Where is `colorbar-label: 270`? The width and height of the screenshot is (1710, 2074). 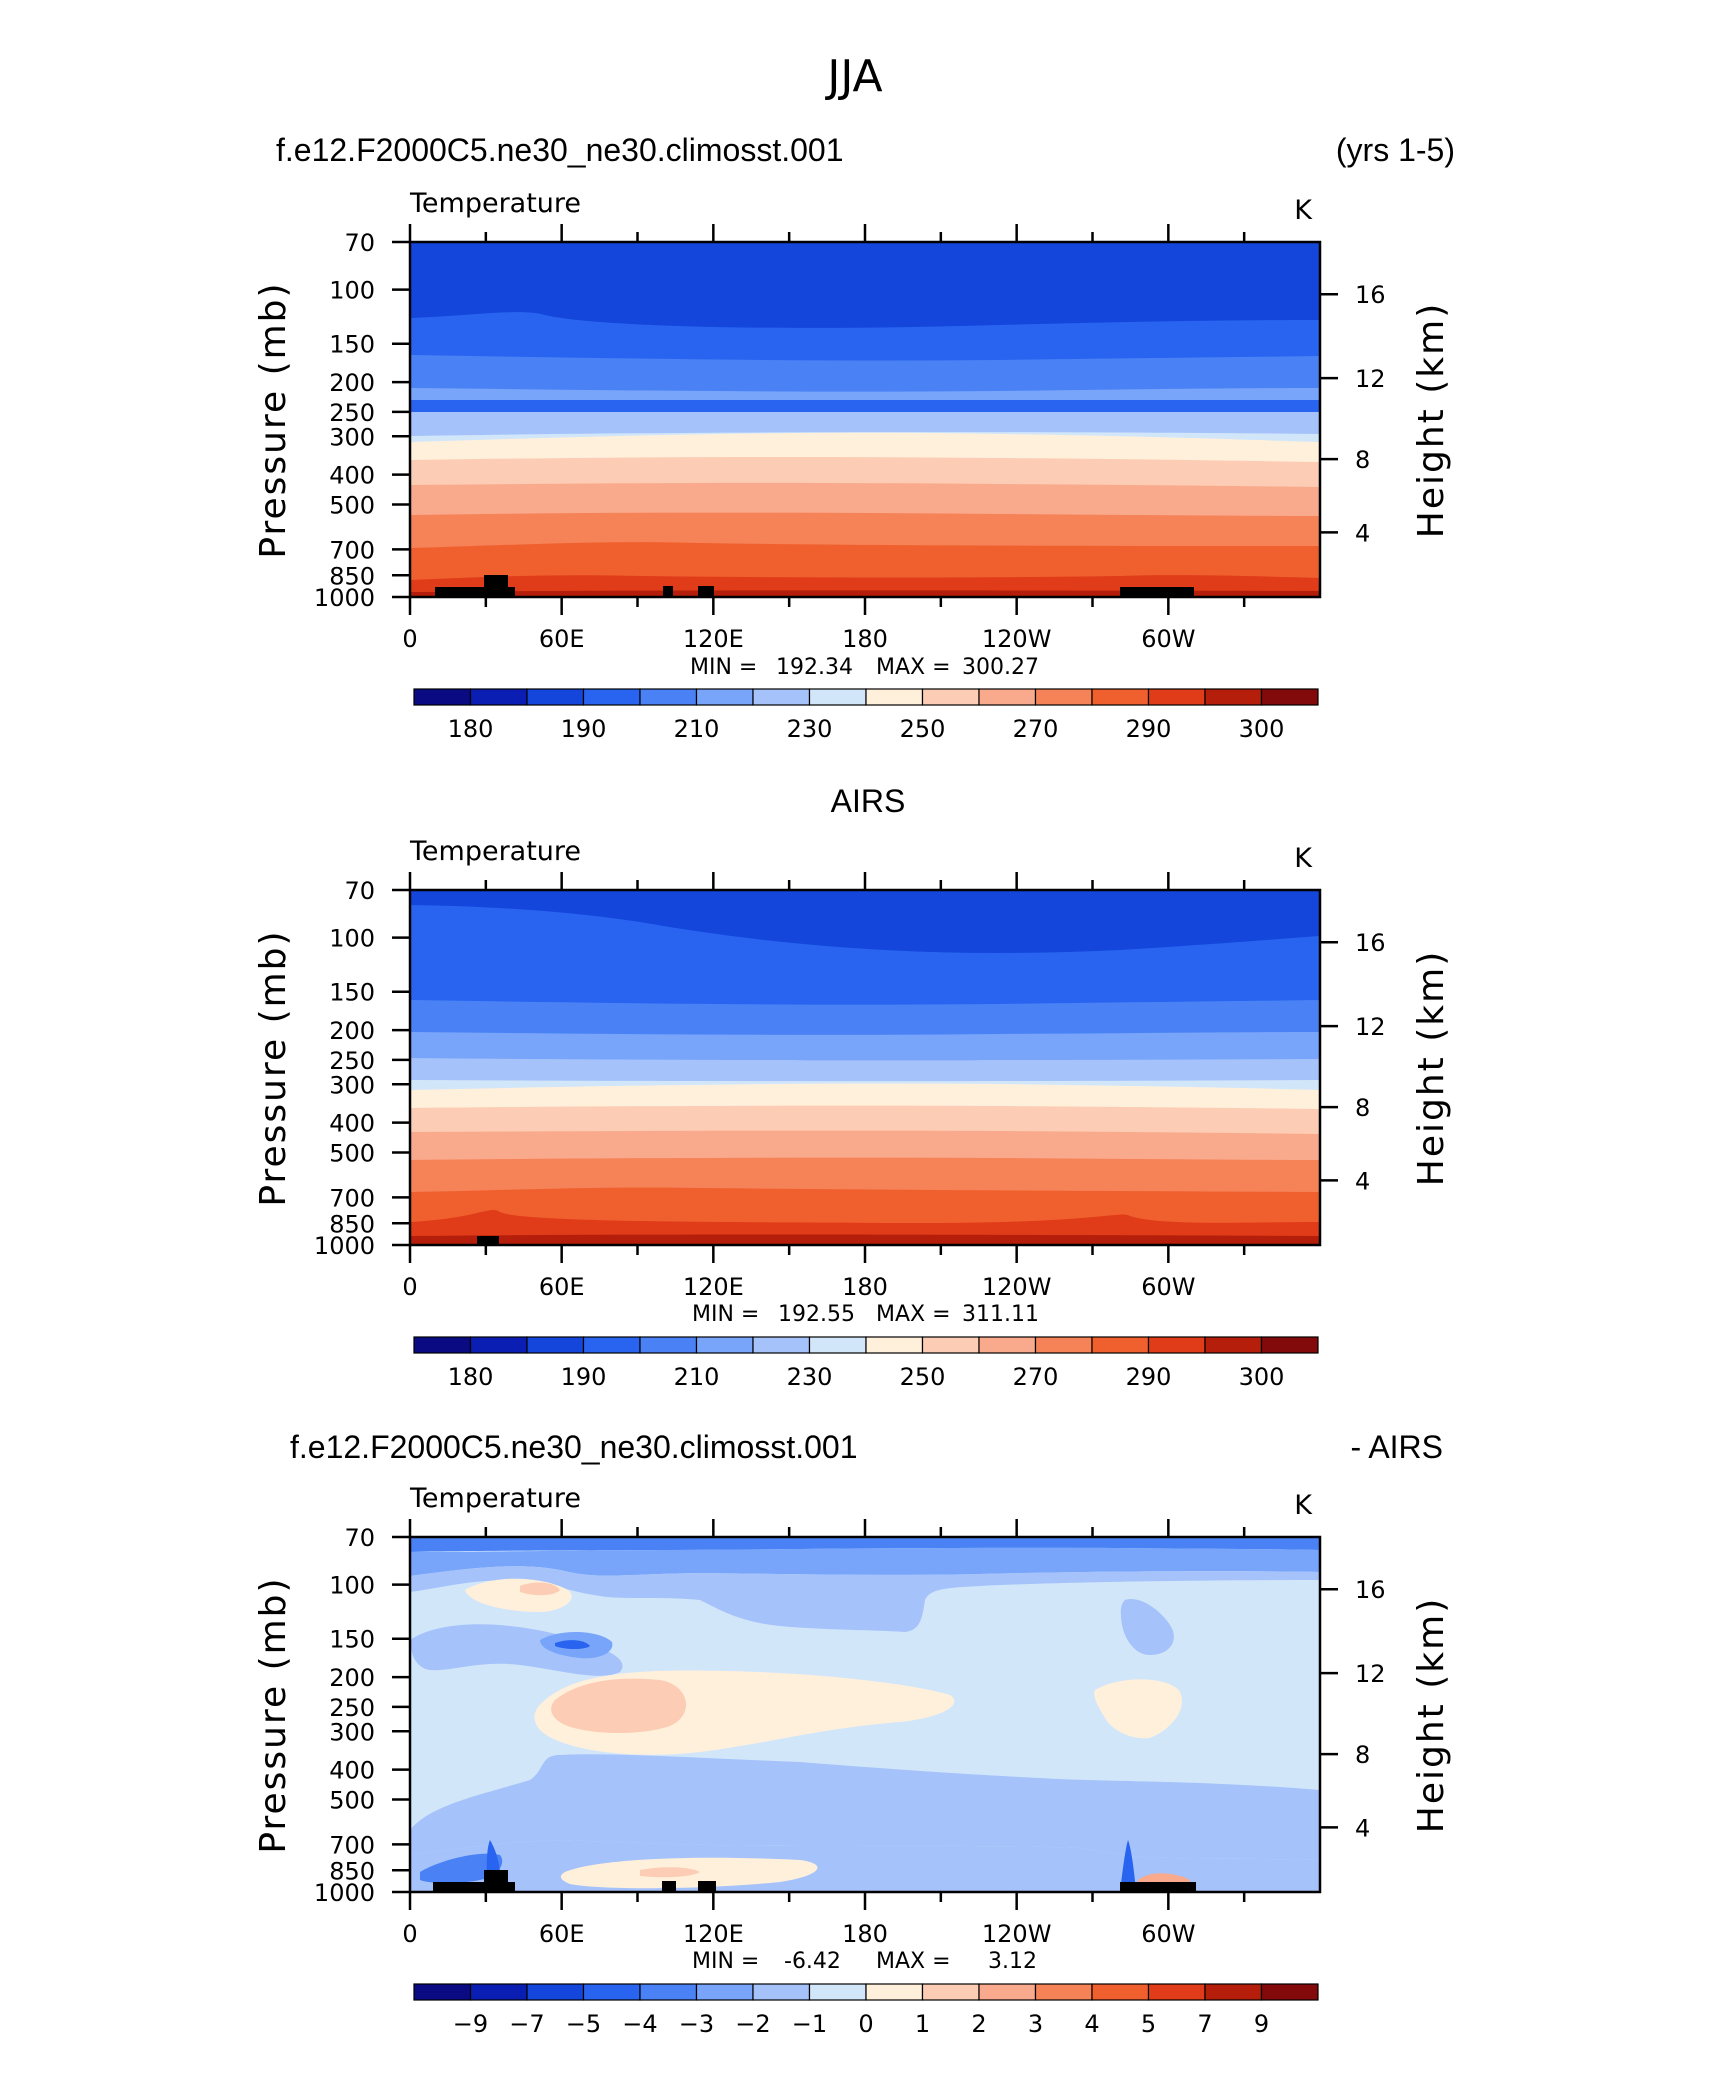
colorbar-label: 270 is located at coordinates (1036, 729).